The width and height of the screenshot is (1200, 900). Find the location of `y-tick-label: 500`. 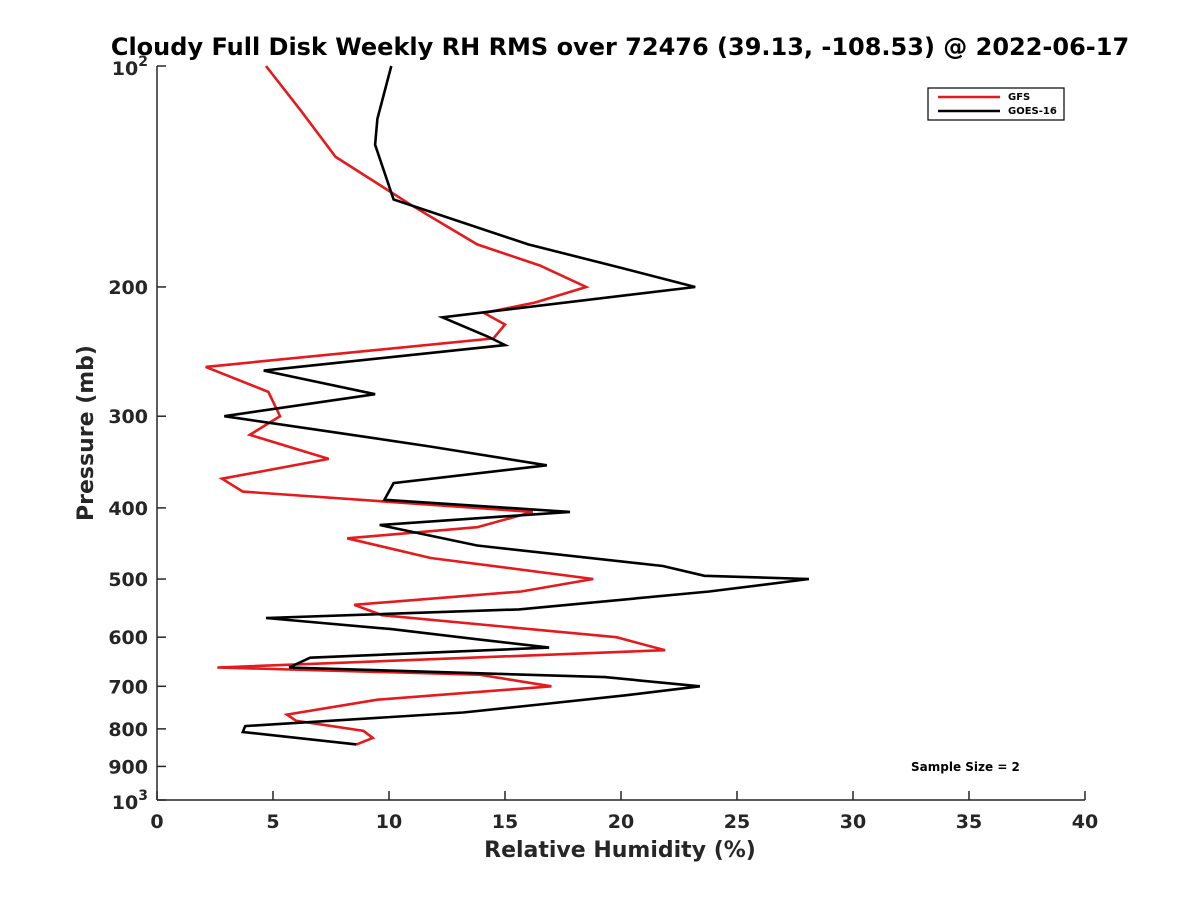

y-tick-label: 500 is located at coordinates (128, 580).